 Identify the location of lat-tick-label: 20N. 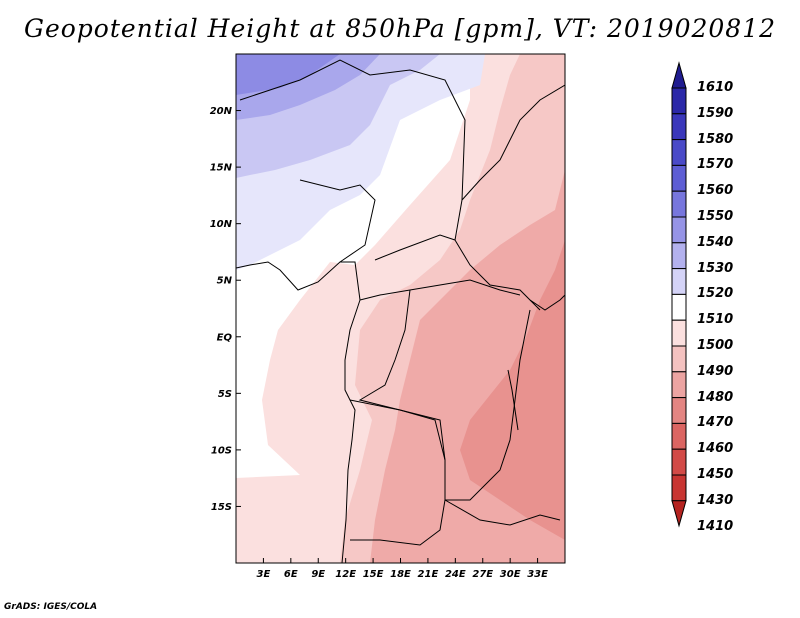
(221, 111).